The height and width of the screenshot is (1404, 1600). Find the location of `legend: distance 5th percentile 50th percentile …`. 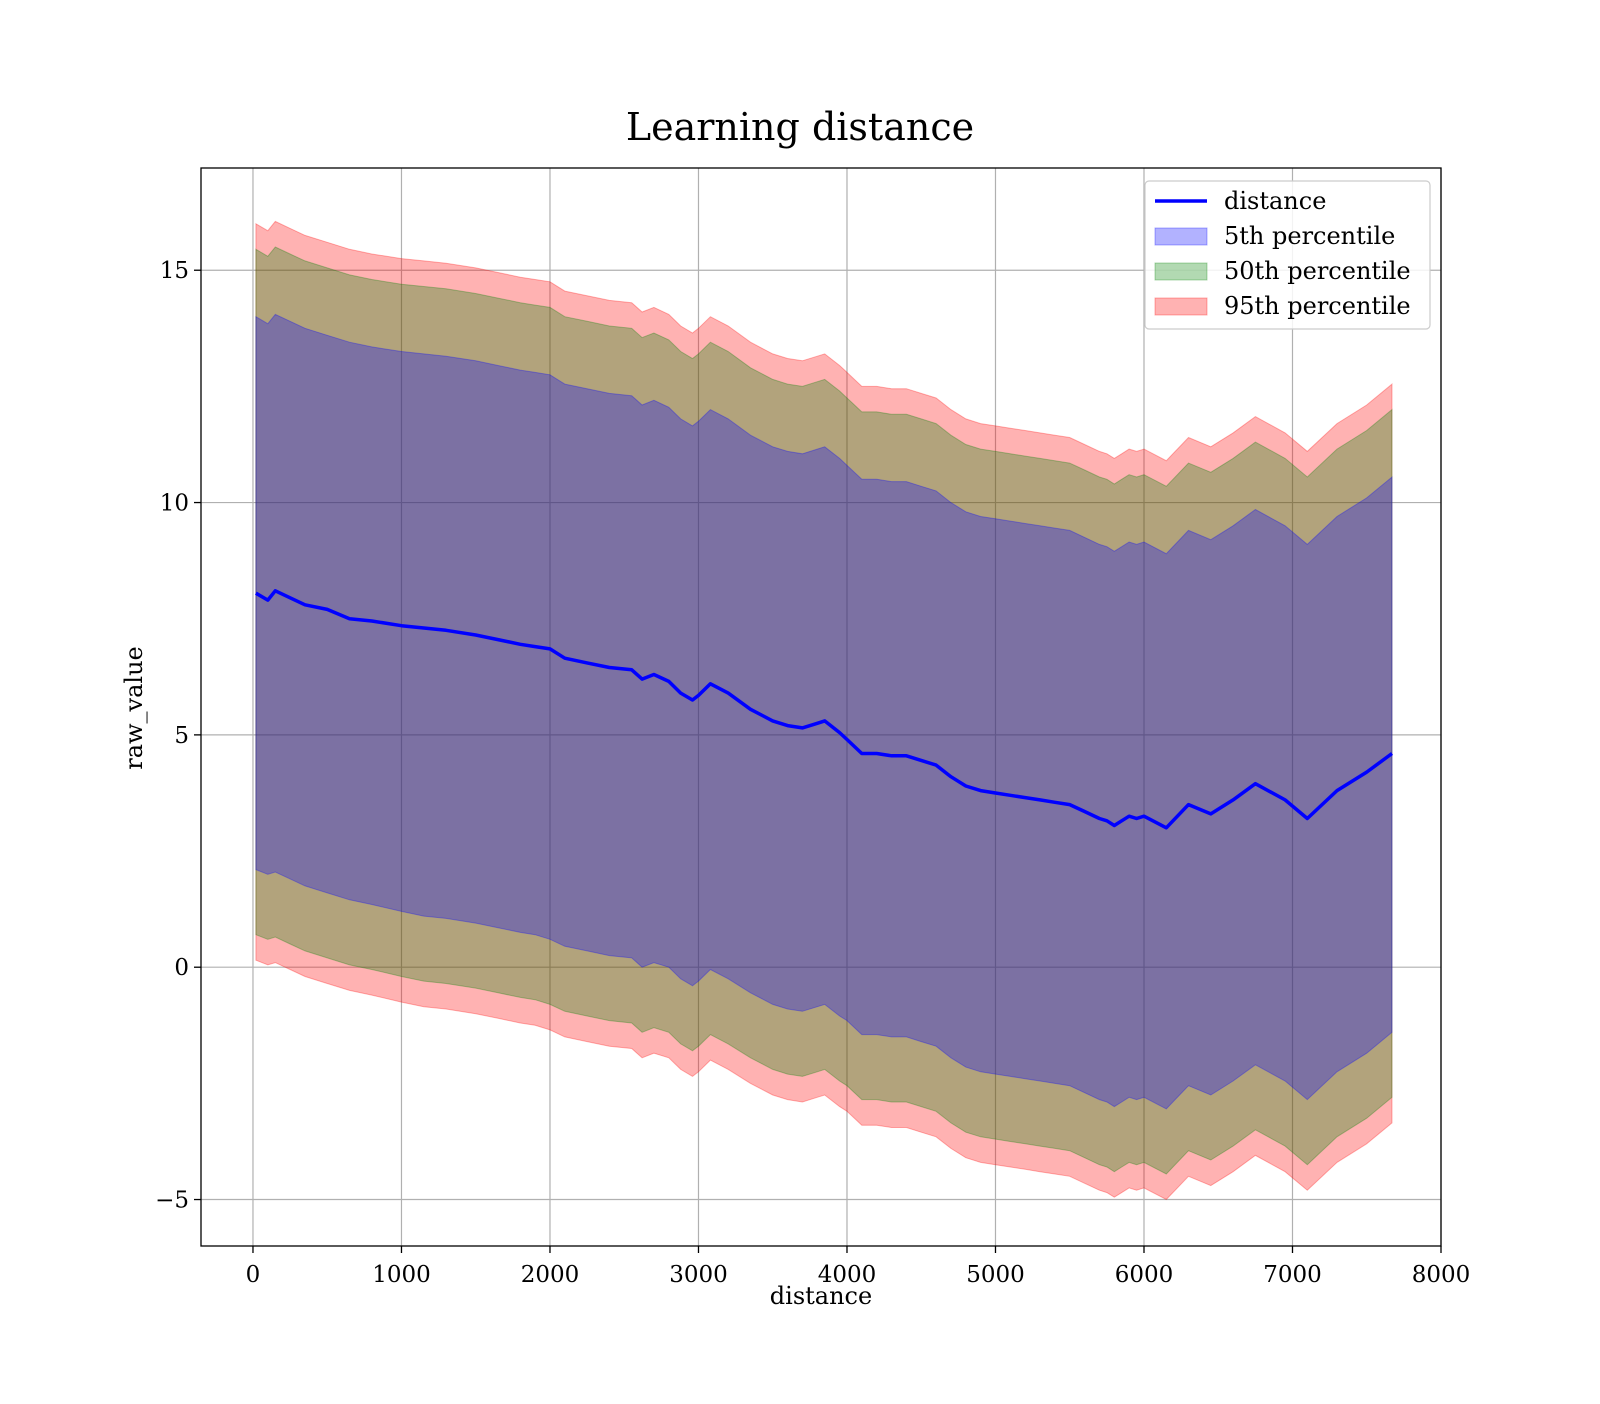

legend: distance 5th percentile 50th percentile … is located at coordinates (1287, 255).